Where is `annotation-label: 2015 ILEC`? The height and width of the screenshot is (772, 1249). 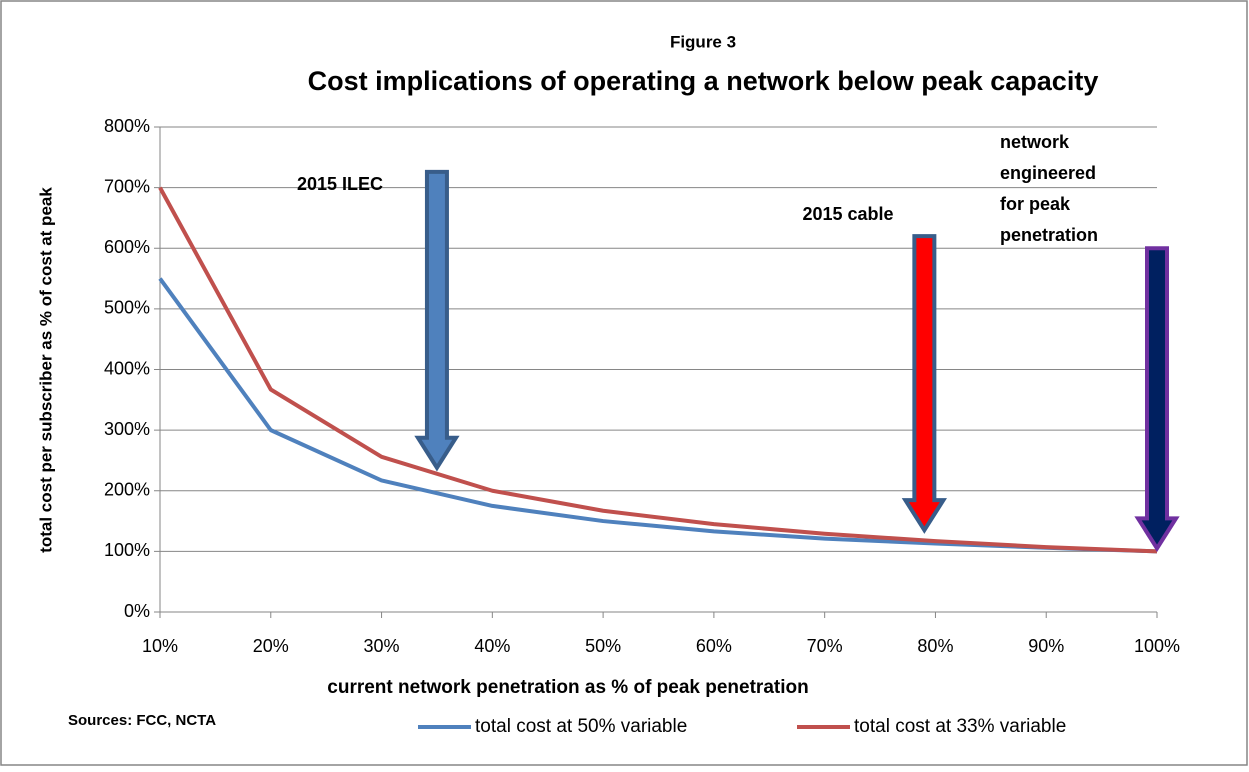 annotation-label: 2015 ILEC is located at coordinates (340, 184).